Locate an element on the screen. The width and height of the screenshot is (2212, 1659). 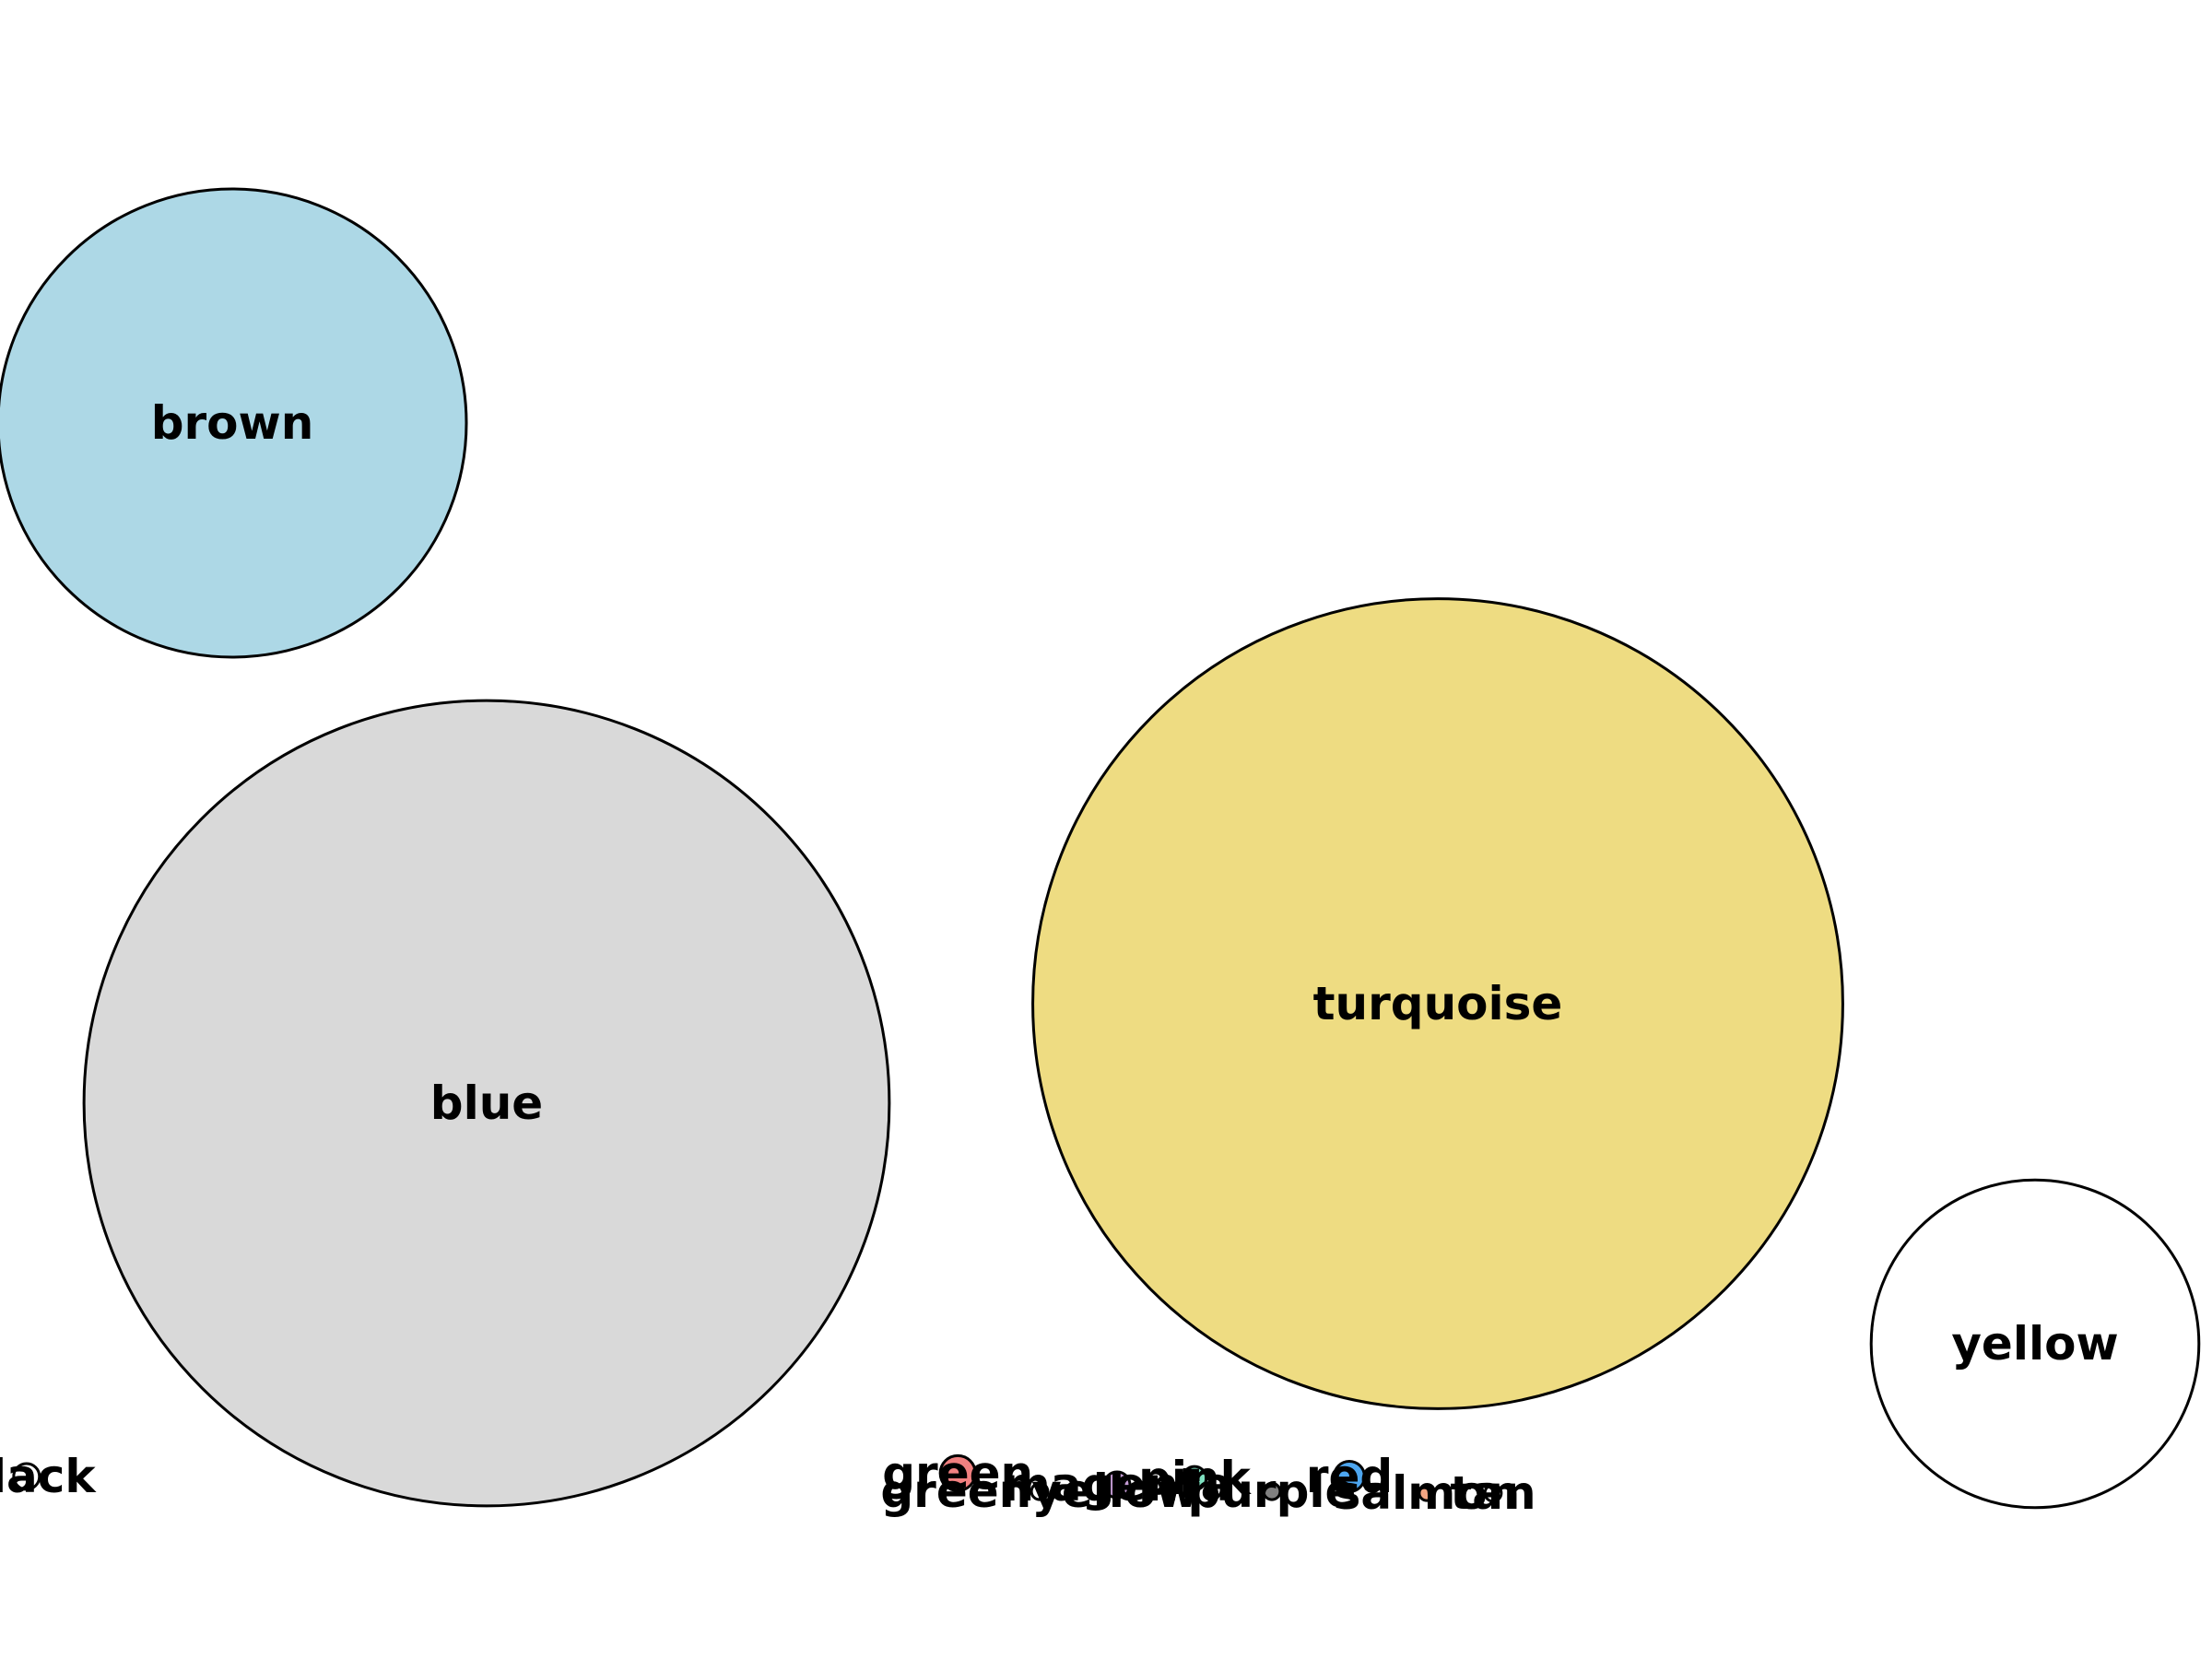
bubble-label-yellow: yellow is located at coordinates (2034, 1344).